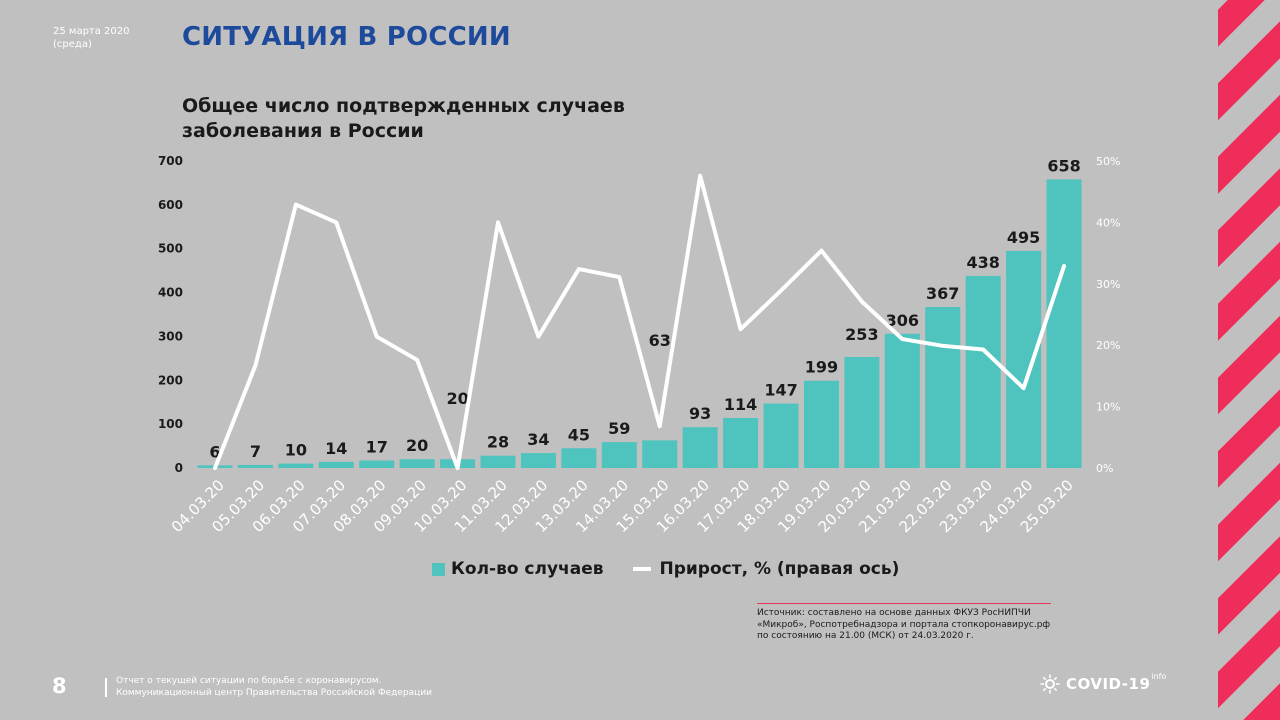  Describe the element at coordinates (438, 569) in the screenshot. I see `legend-swatch-cases` at that location.